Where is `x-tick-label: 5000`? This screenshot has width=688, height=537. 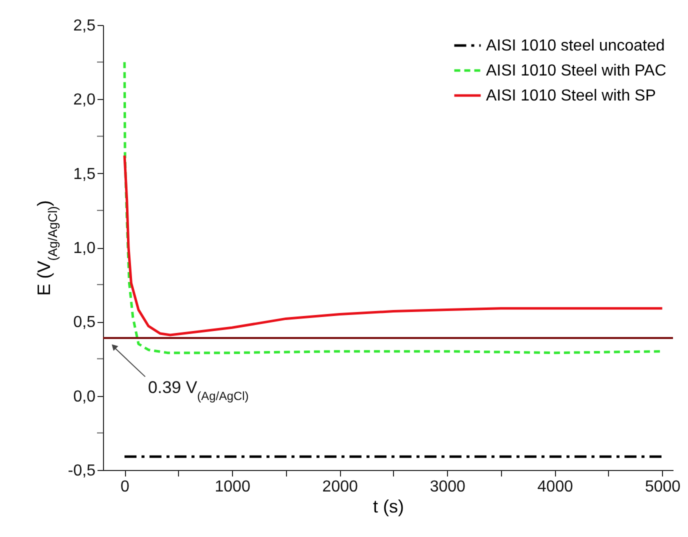 x-tick-label: 5000 is located at coordinates (662, 487).